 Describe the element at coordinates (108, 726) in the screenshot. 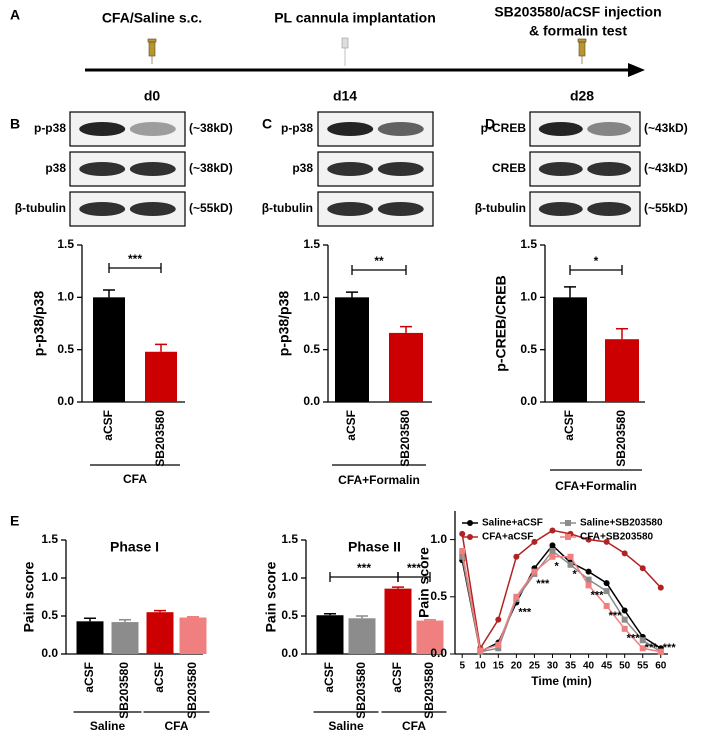

I see `group-label: Saline` at that location.